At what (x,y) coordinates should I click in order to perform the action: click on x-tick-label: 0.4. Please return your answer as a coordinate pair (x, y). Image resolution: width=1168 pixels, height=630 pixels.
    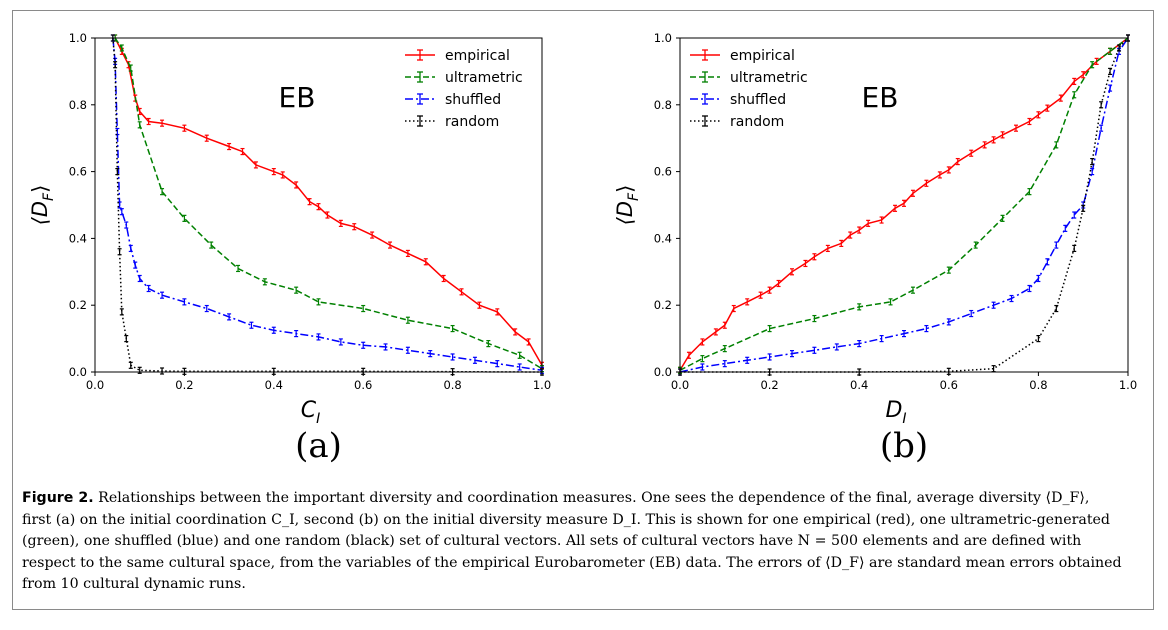
    Looking at the image, I should click on (859, 385).